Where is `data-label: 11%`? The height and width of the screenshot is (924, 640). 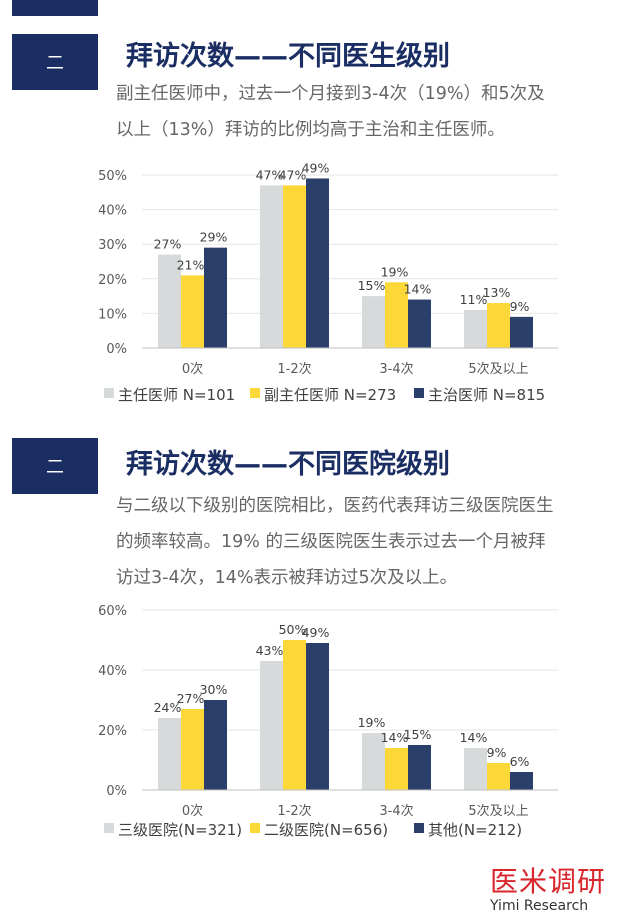 data-label: 11% is located at coordinates (474, 299).